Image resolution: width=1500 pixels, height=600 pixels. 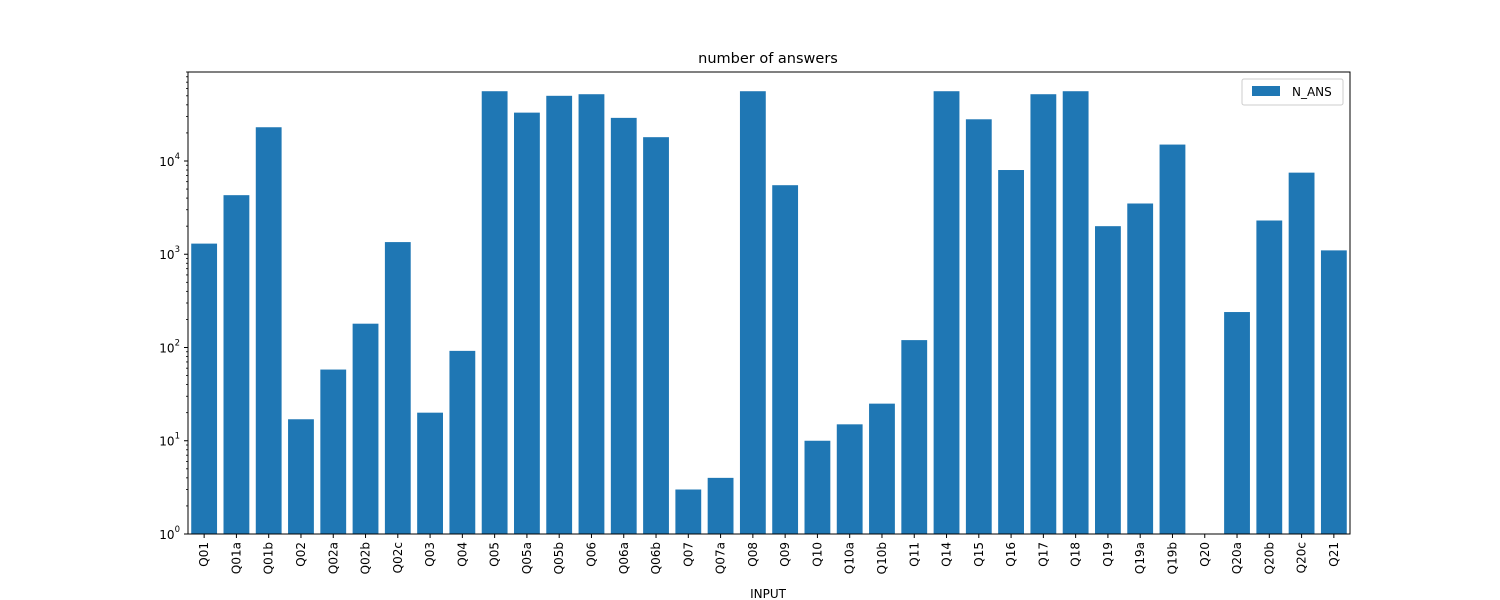 What do you see at coordinates (914, 437) in the screenshot?
I see `bar-q11` at bounding box center [914, 437].